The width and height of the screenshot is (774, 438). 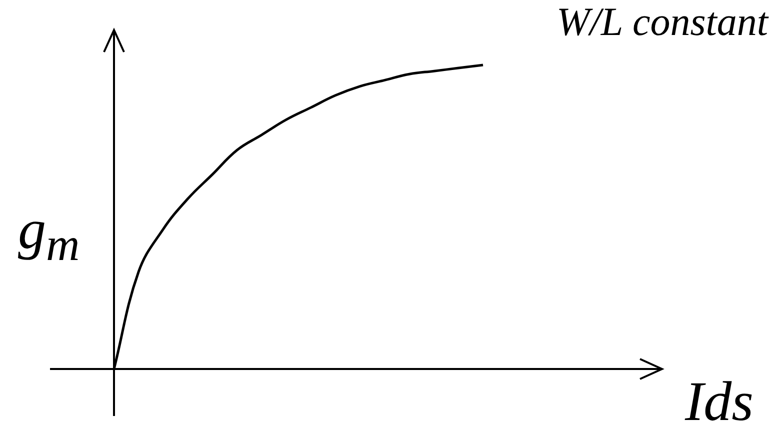 I want to click on y-axis-title: g$_{m}$, so click(x=49, y=235).